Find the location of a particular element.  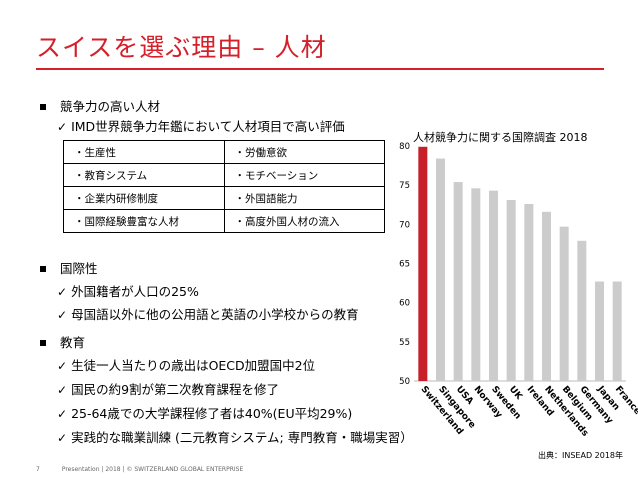

section-heading-talent: 競争力の高い人材 is located at coordinates (100, 105).